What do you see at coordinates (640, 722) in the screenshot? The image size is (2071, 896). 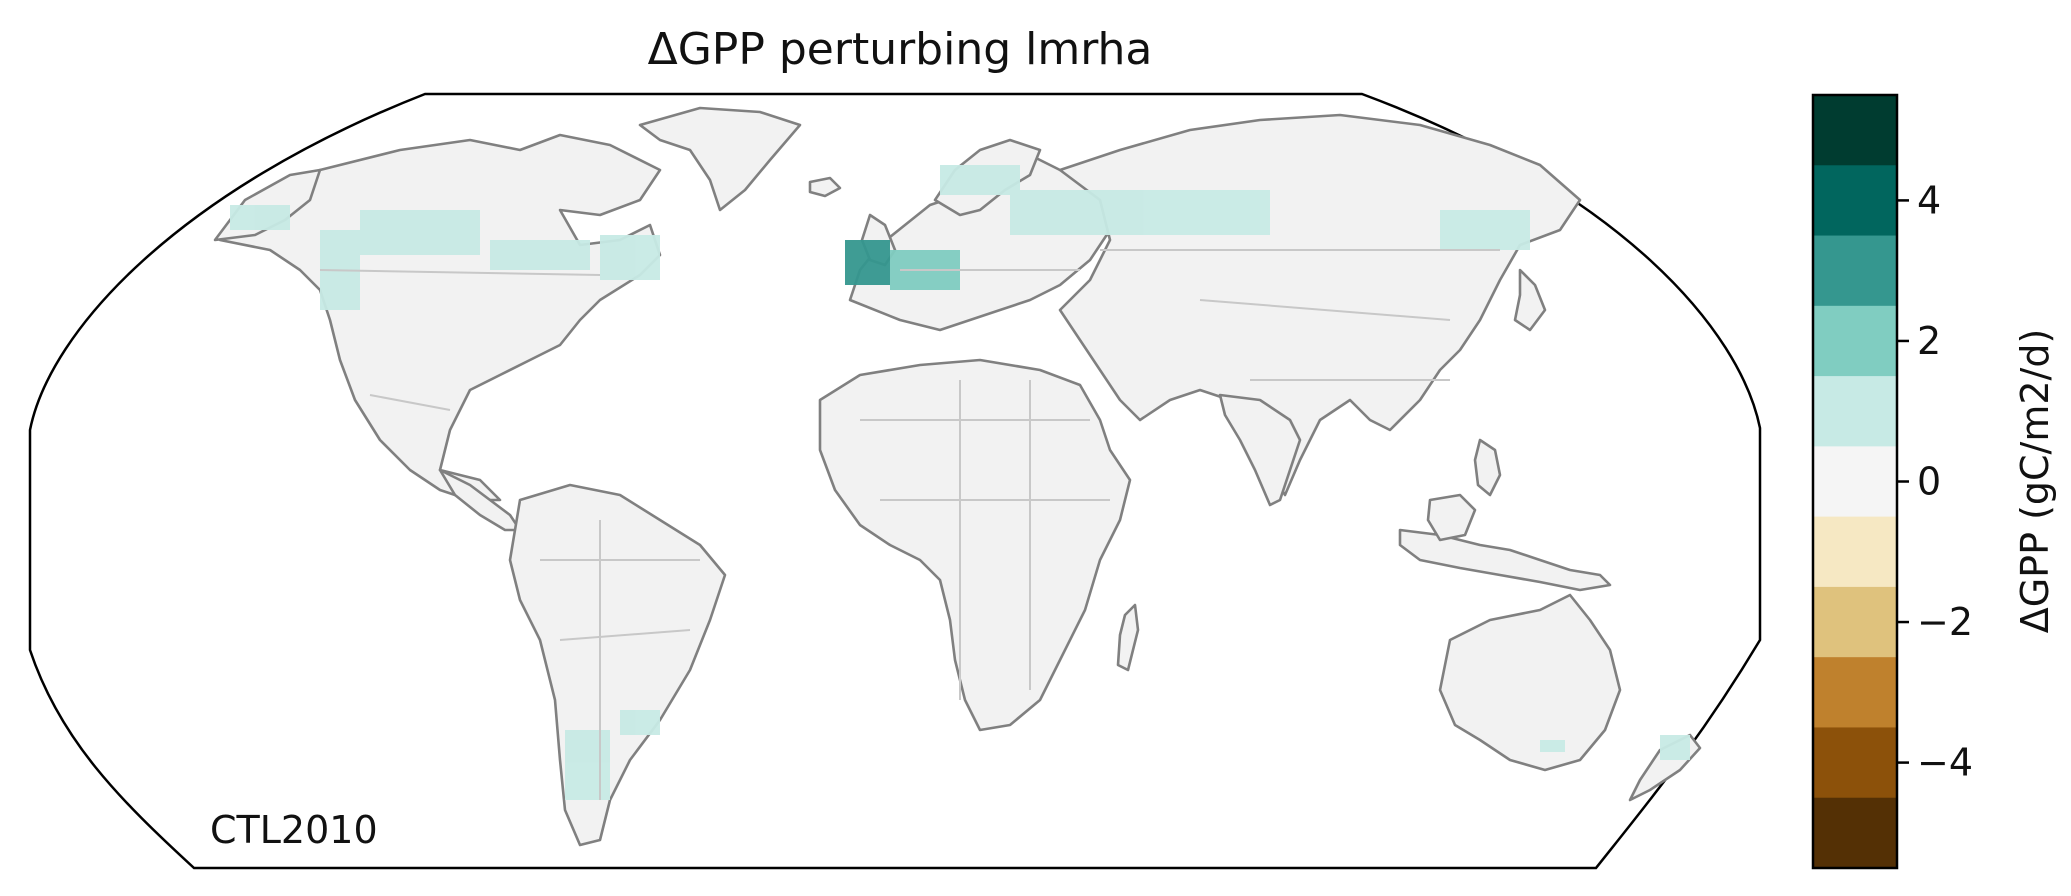 I see `anomaly-south-america-east` at bounding box center [640, 722].